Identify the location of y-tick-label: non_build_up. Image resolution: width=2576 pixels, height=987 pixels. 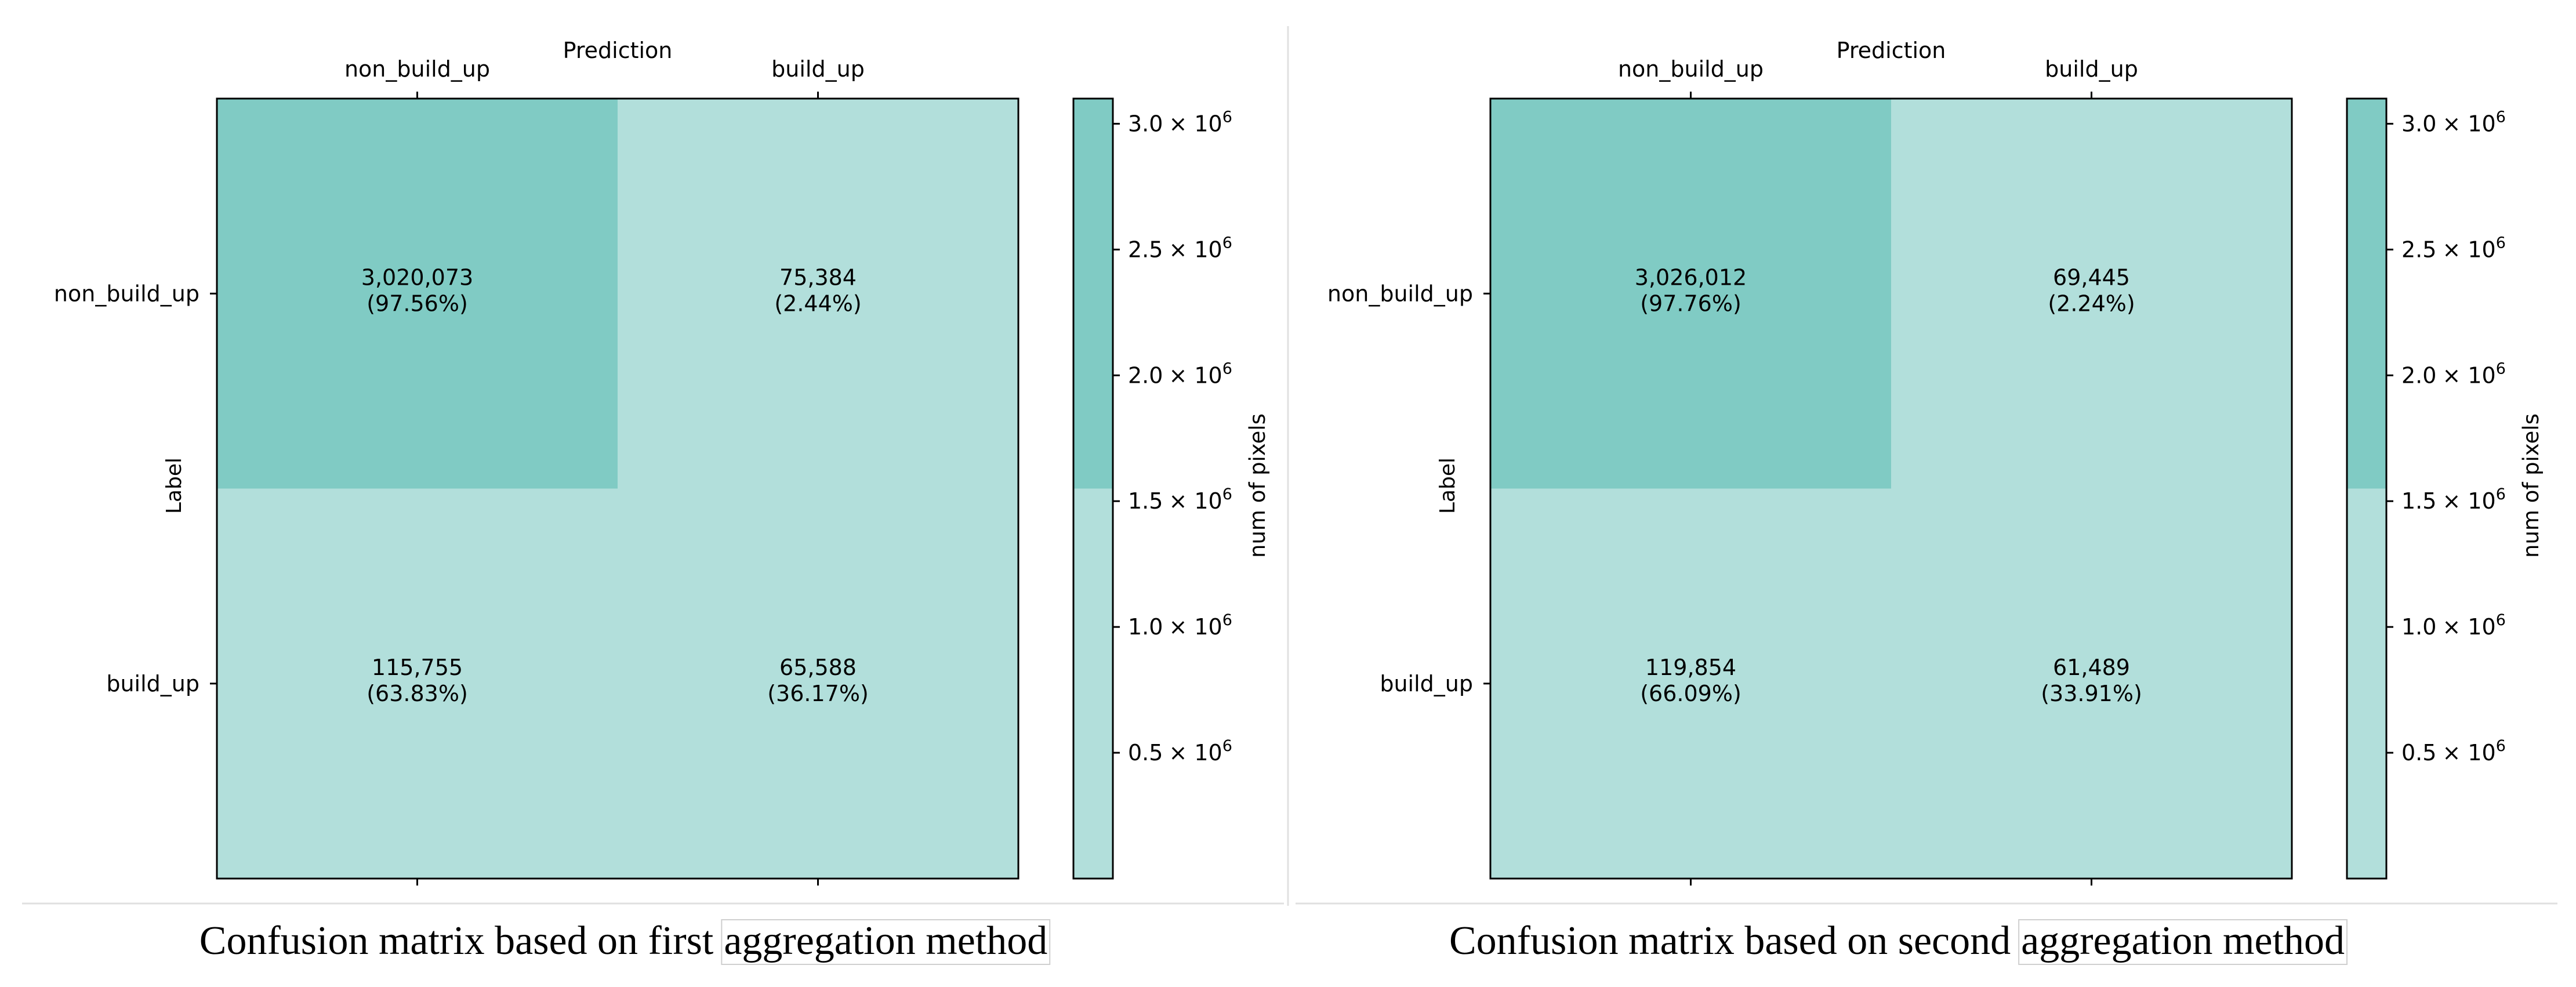
(1400, 293).